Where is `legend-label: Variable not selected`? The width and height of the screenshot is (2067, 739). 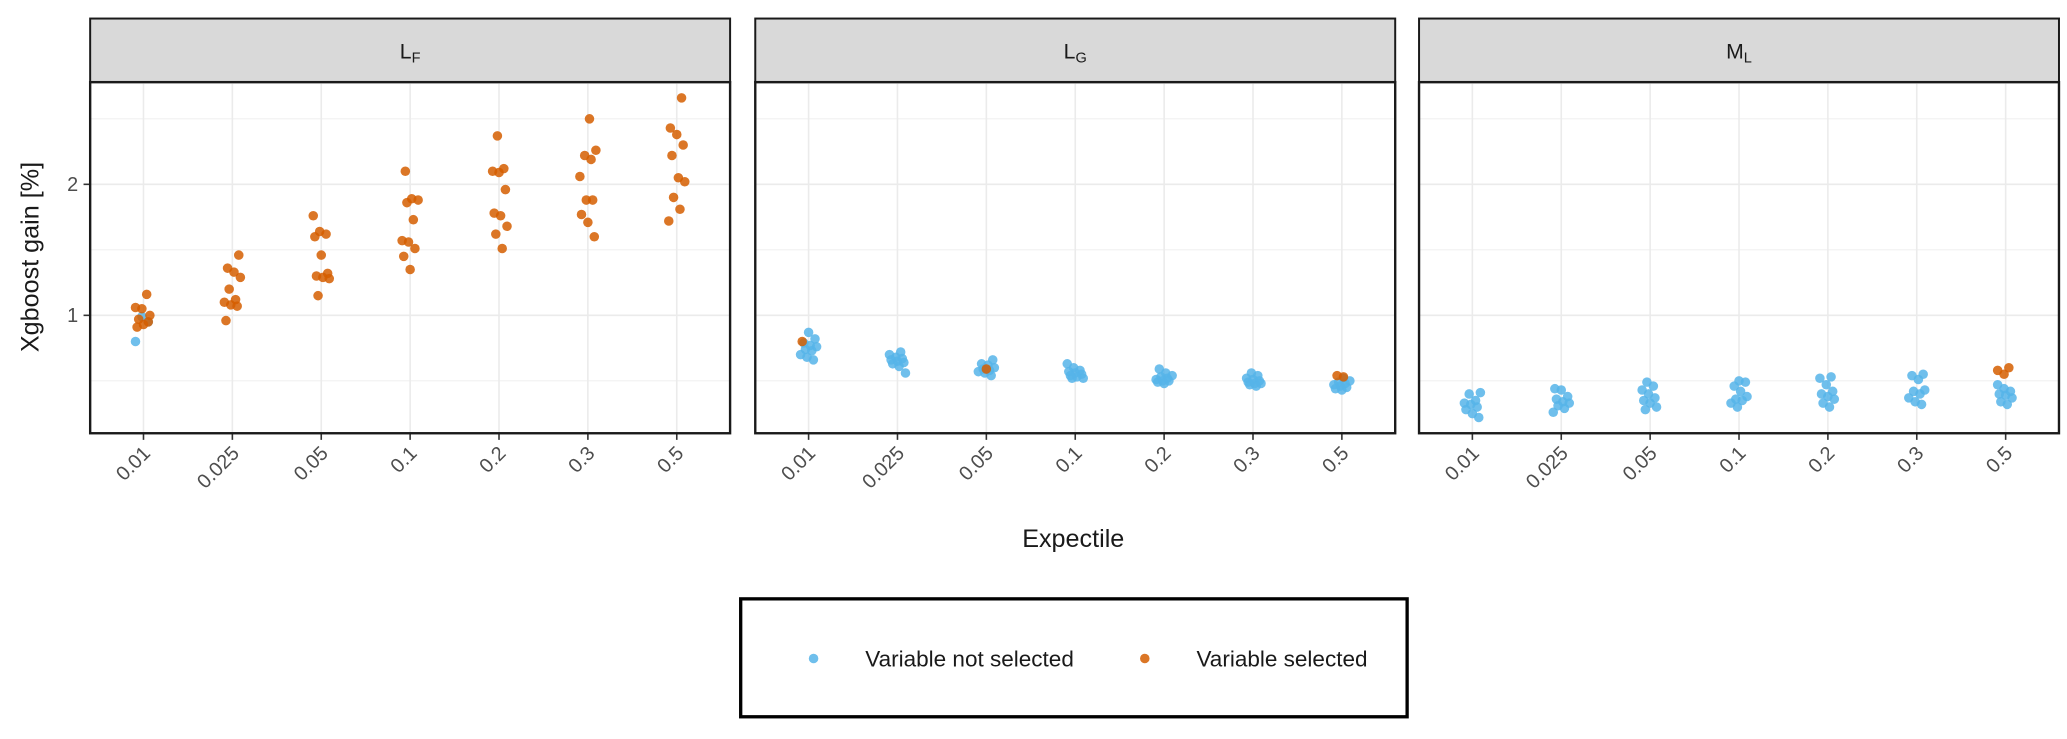
legend-label: Variable not selected is located at coordinates (969, 658).